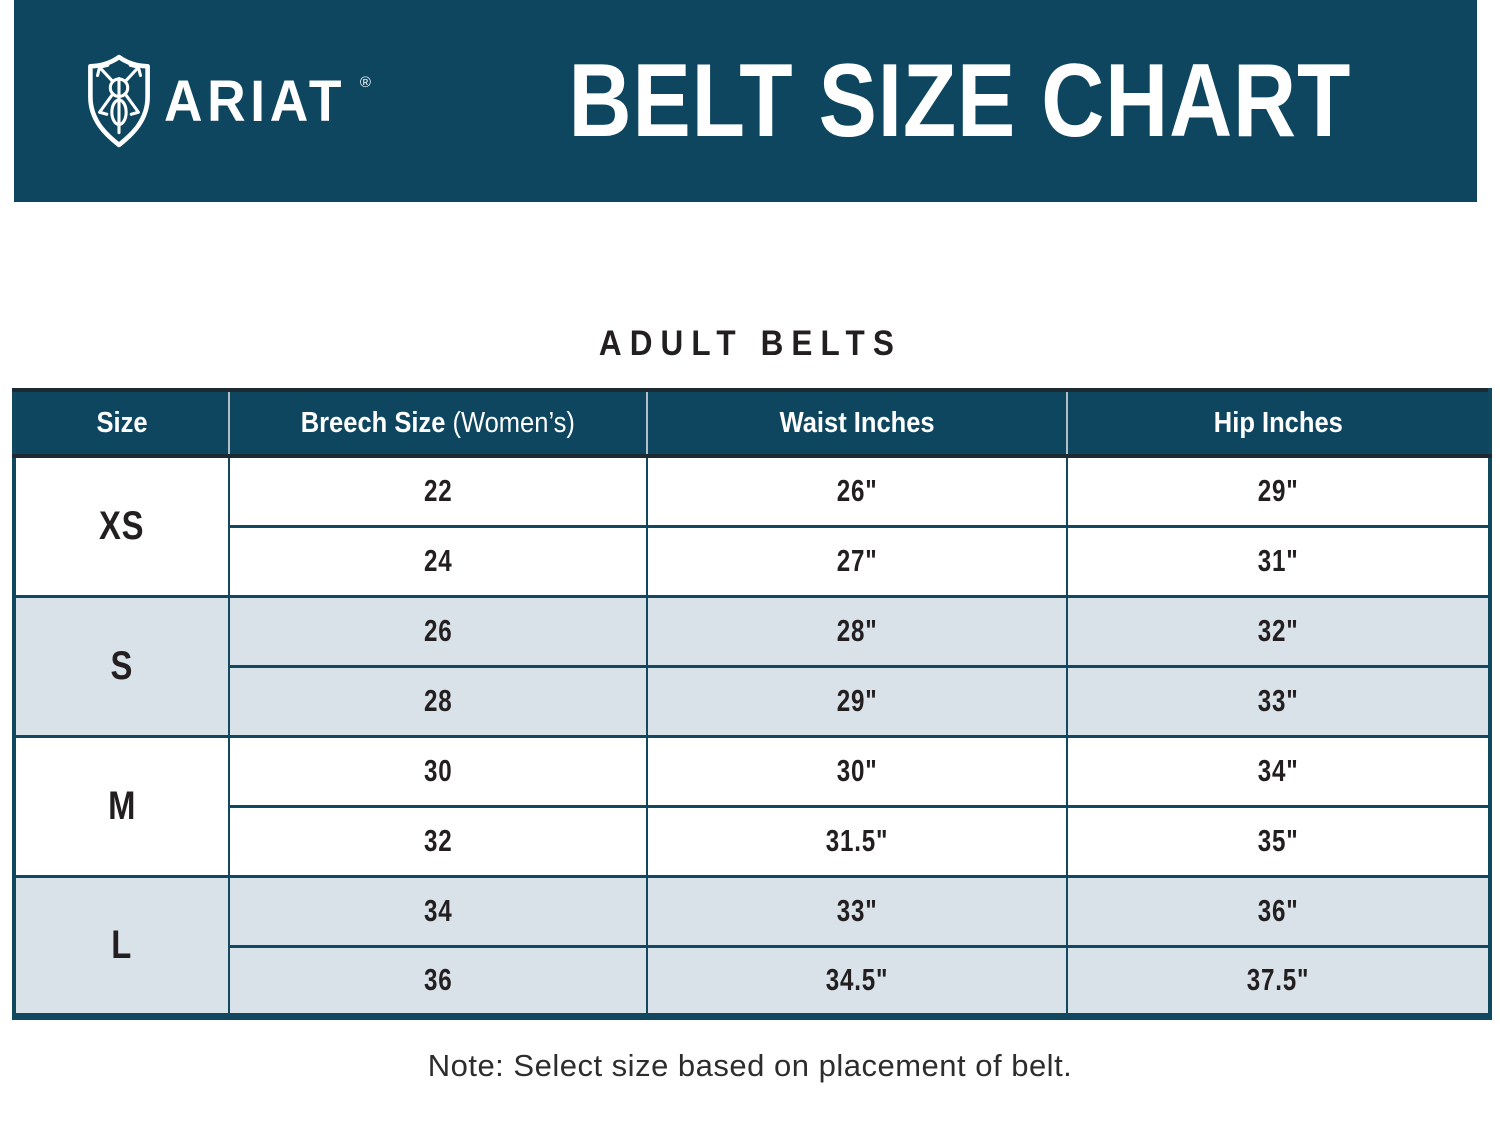 The image size is (1500, 1128). Describe the element at coordinates (856, 632) in the screenshot. I see `waist-cell: 28"` at that location.